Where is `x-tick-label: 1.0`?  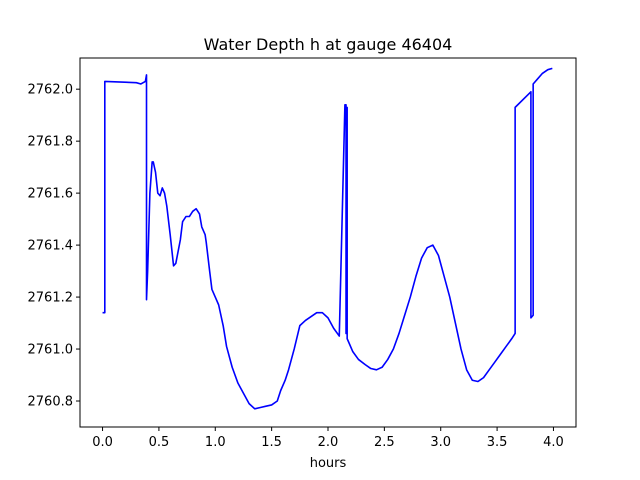 x-tick-label: 1.0 is located at coordinates (215, 442).